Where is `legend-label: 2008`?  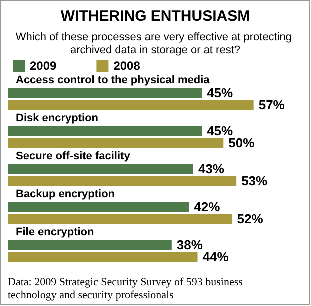 legend-label: 2008 is located at coordinates (127, 66).